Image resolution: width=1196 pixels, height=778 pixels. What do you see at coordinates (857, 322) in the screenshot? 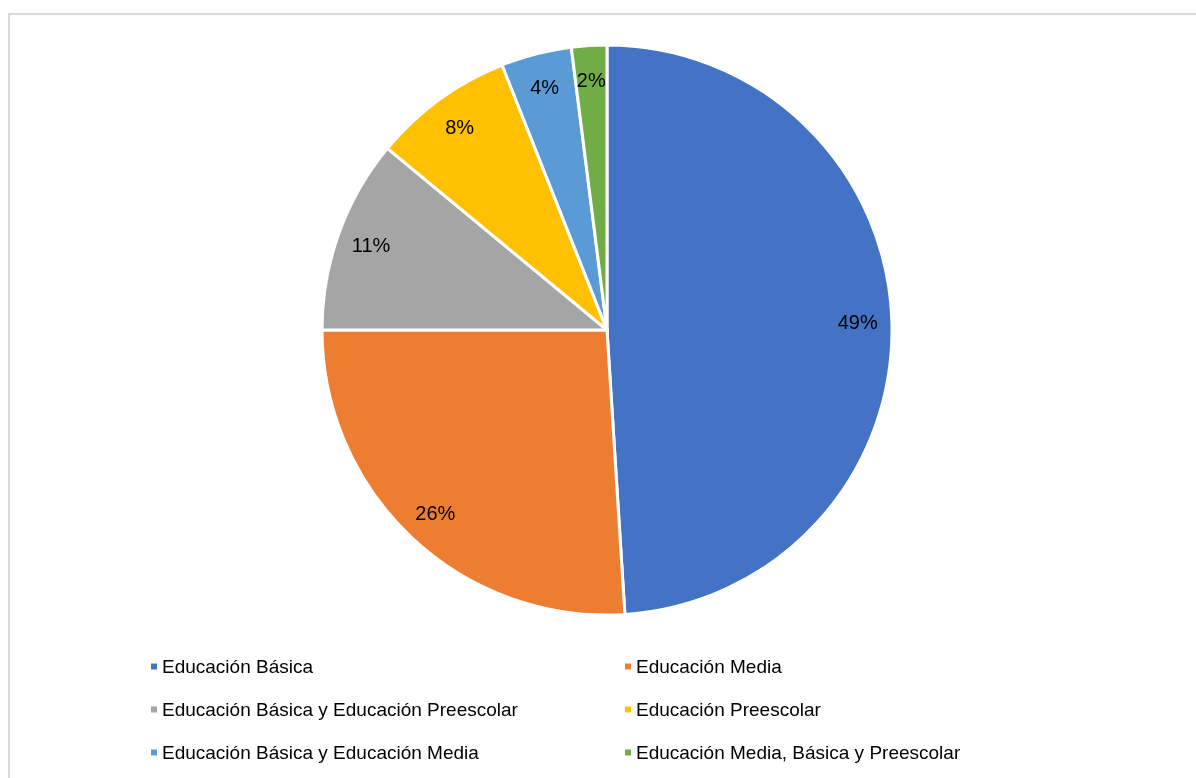
I see `data-label: 49%` at bounding box center [857, 322].